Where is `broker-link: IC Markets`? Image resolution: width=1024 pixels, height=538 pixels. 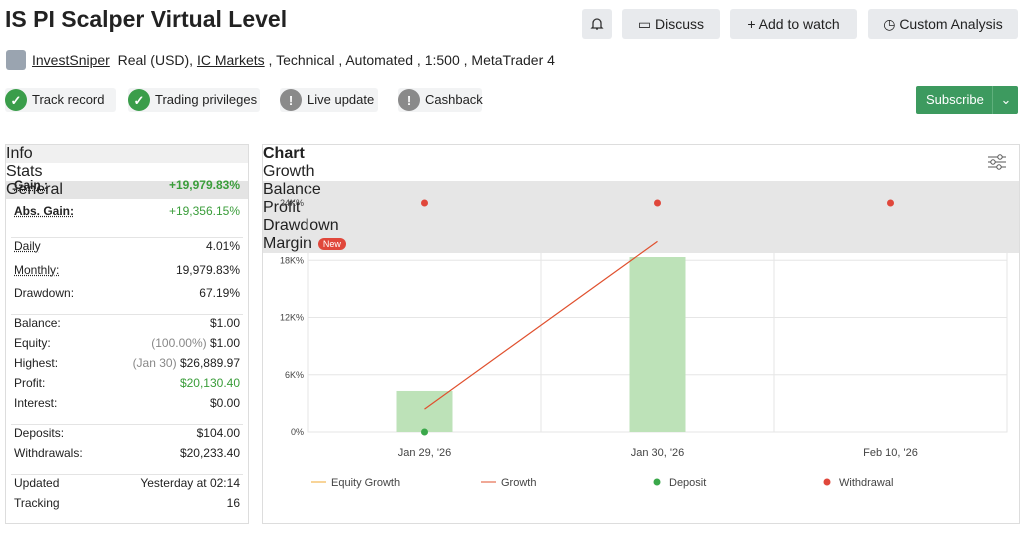
broker-link: IC Markets is located at coordinates (230, 60).